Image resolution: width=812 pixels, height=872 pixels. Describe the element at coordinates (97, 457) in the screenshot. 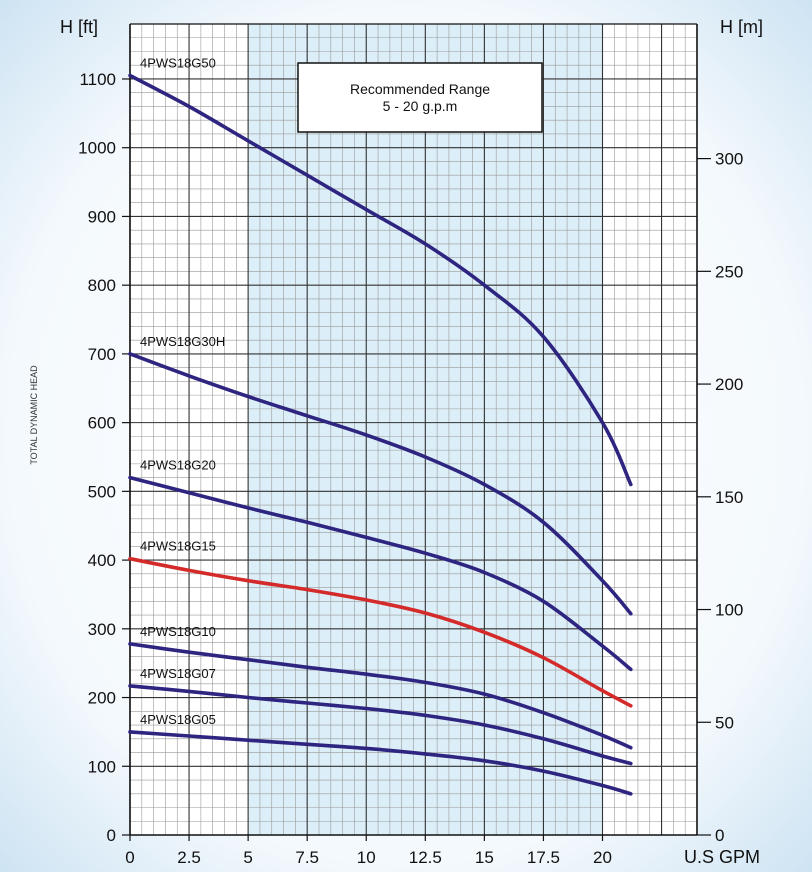

I see `y-tick-labels: 0 100 200 300 400 500 600 700 800 900 1000 1100` at that location.